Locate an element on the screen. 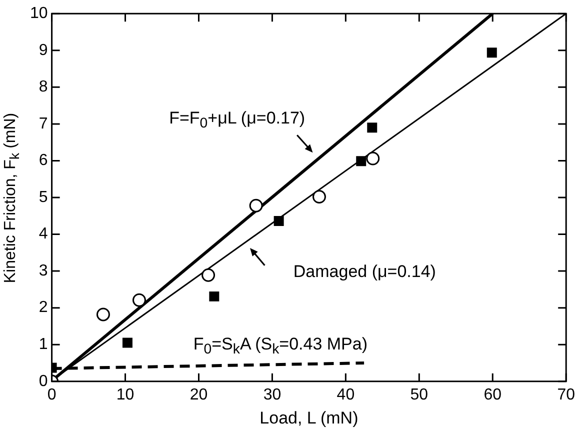  x-tick-label: 60 is located at coordinates (493, 395).